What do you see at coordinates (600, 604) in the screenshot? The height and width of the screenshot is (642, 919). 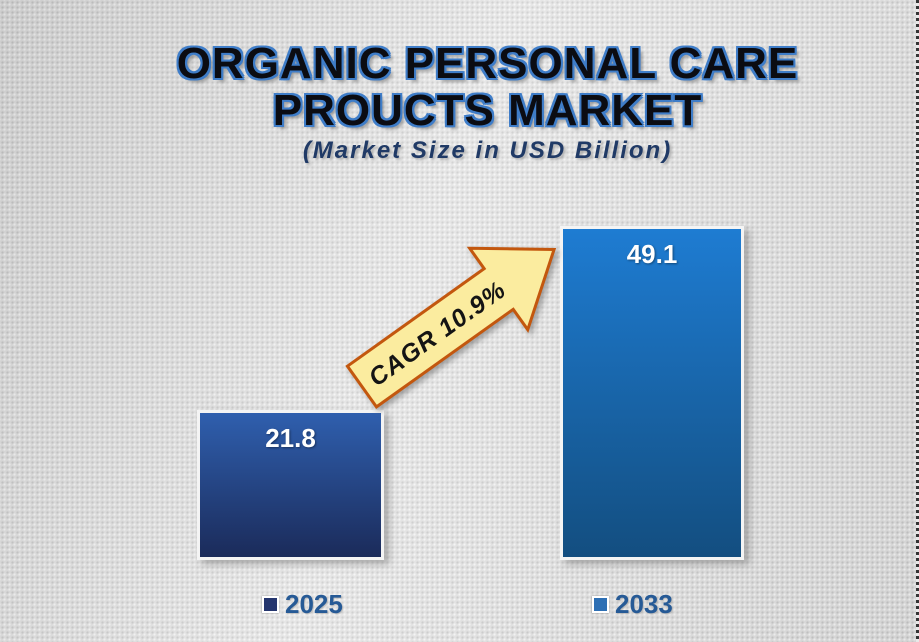 I see `legend-marker-2033` at bounding box center [600, 604].